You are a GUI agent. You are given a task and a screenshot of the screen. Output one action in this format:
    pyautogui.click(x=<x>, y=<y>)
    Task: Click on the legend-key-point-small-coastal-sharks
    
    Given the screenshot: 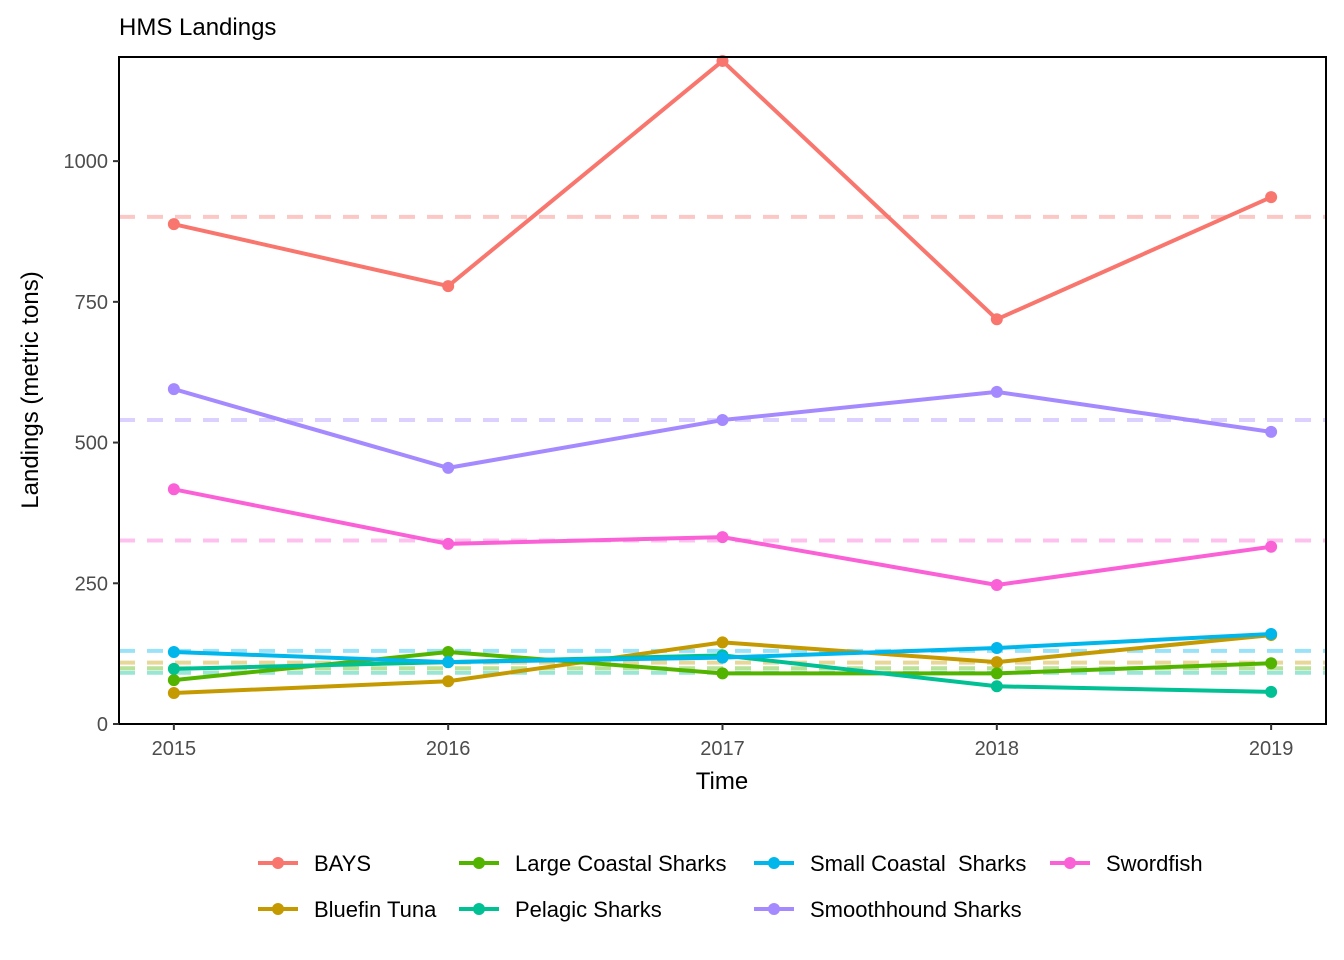 What is the action you would take?
    pyautogui.click(x=774, y=863)
    